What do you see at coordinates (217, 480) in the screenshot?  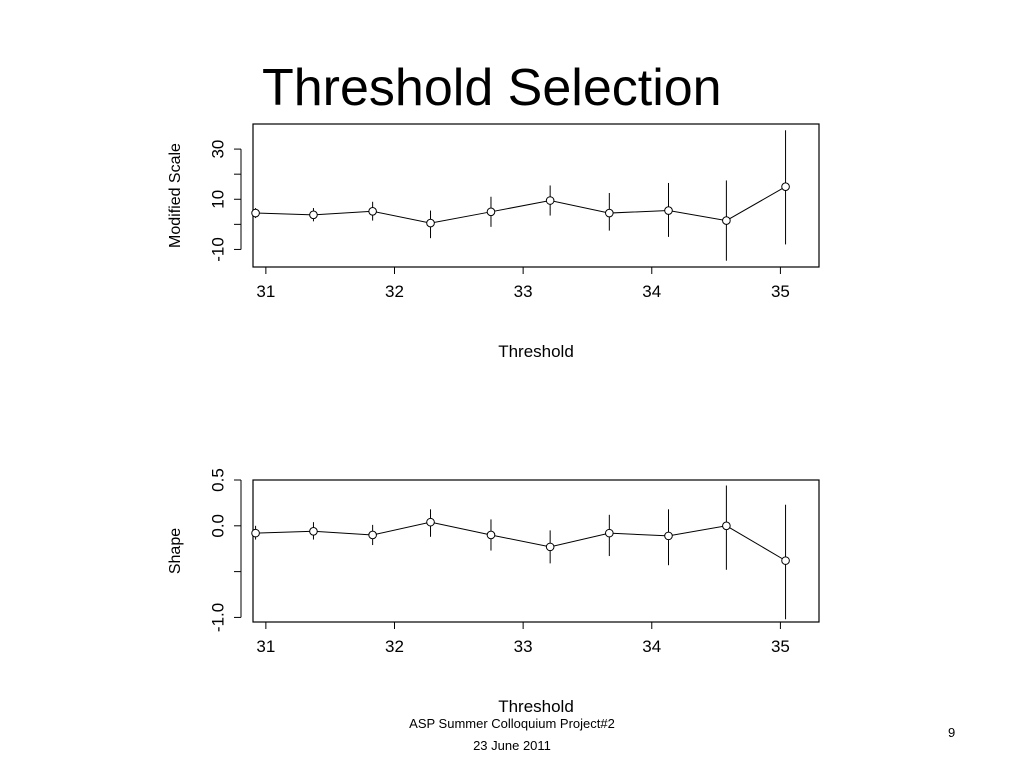 I see `y-tick-label: 0.5` at bounding box center [217, 480].